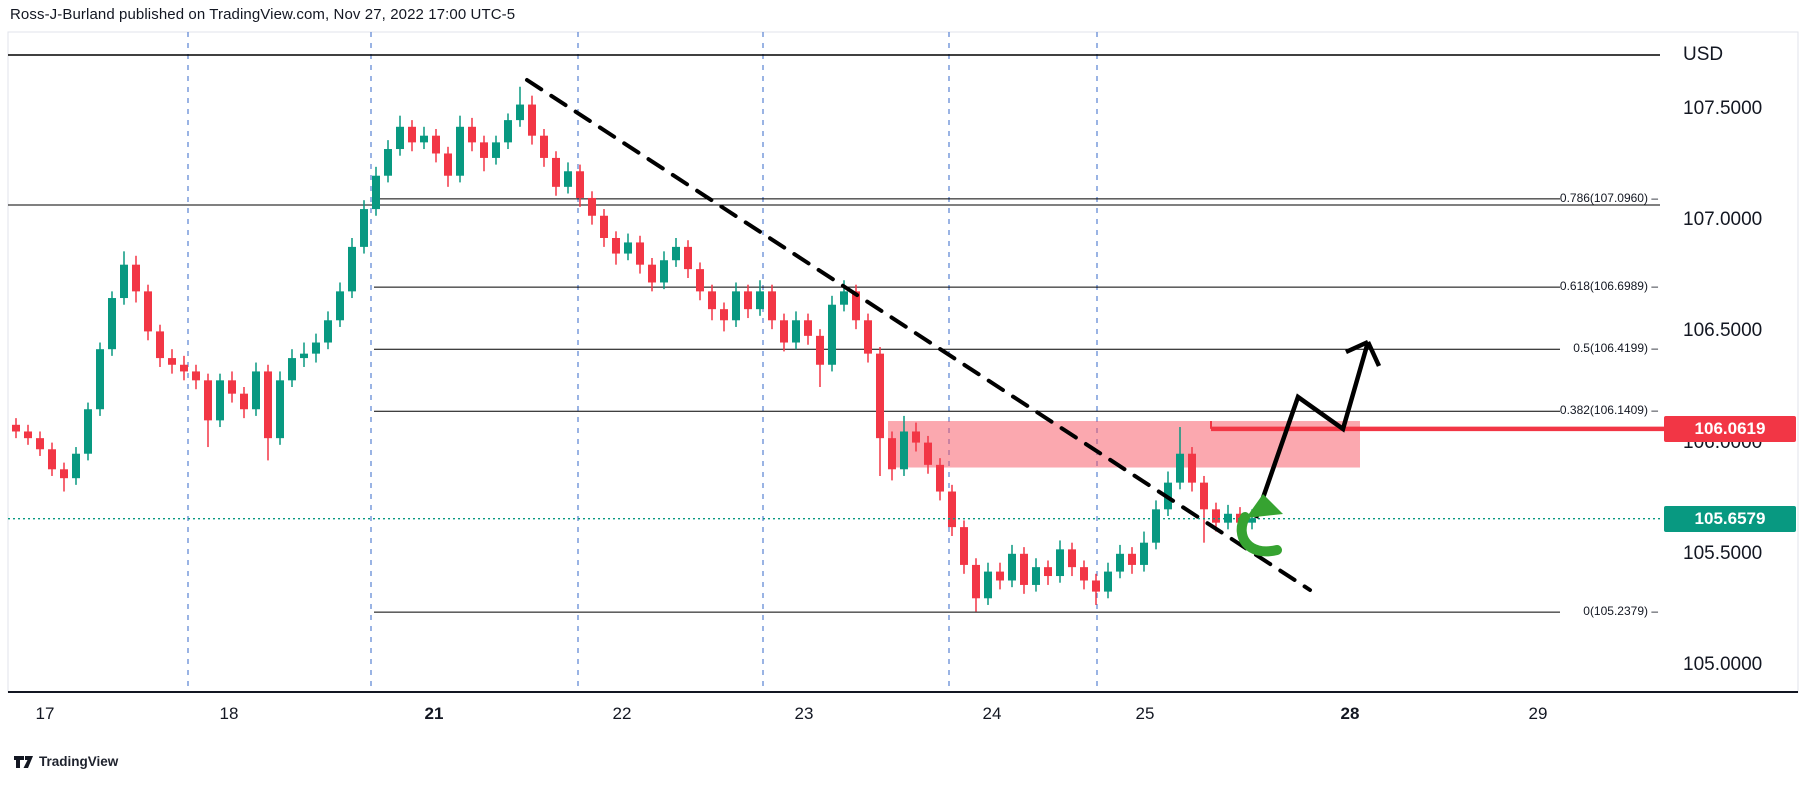  Describe the element at coordinates (1620, 611) in the screenshot. I see `fib-level-label: 0(105.2379) –` at that location.